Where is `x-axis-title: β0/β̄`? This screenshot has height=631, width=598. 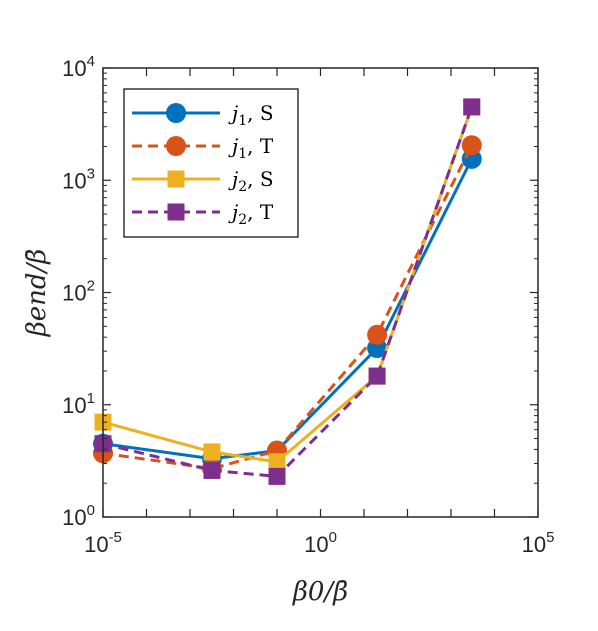 x-axis-title: β0/β̄ is located at coordinates (320, 592).